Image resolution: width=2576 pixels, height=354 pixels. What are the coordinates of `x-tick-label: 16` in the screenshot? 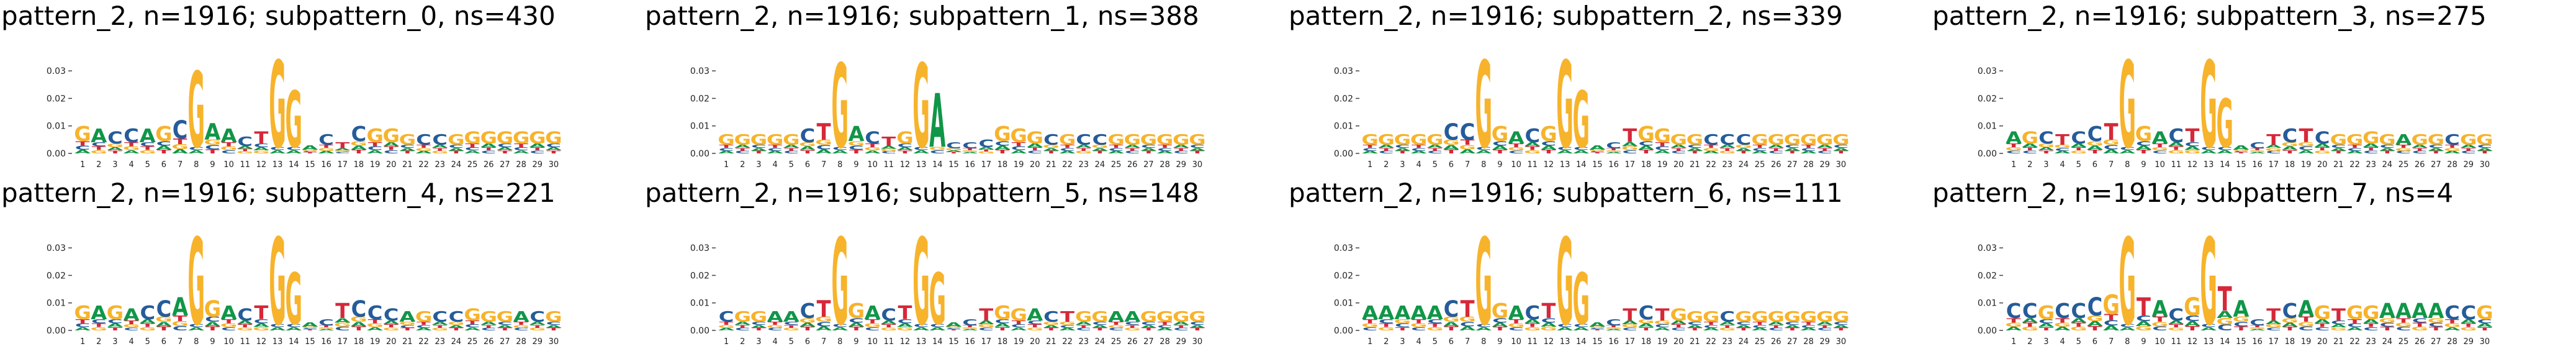 It's located at (326, 165).